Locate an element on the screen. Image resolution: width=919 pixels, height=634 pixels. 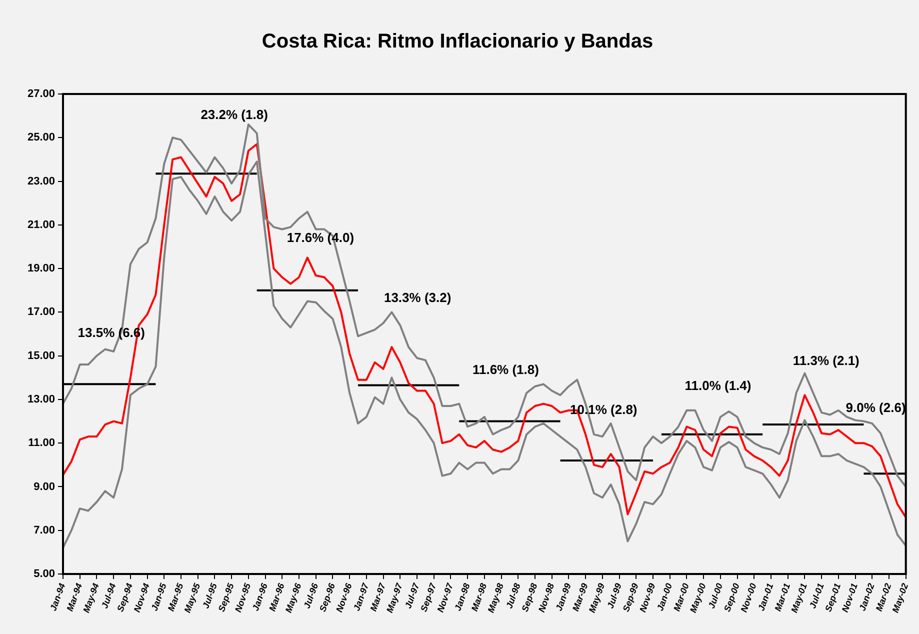
y-tick-label: 23.00 is located at coordinates (41, 181).